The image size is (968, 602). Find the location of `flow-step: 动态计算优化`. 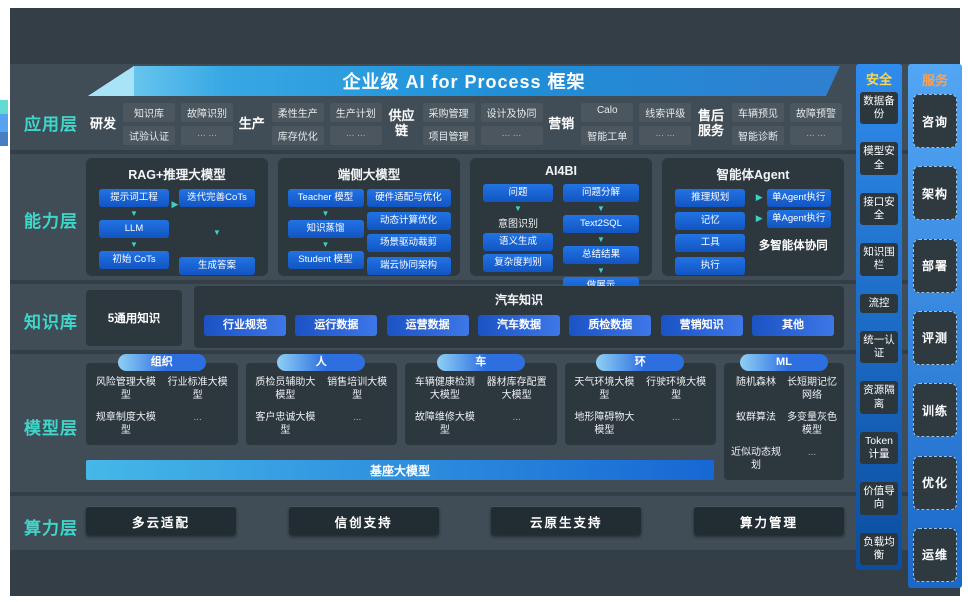

flow-step: 动态计算优化 is located at coordinates (408, 220).